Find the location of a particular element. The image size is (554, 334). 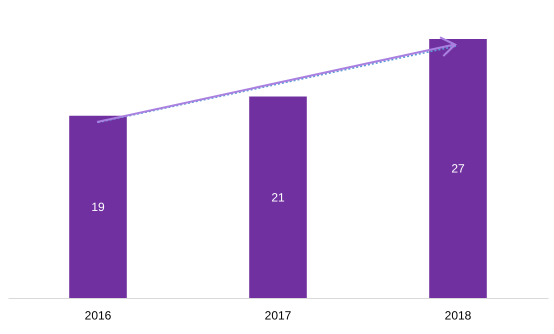

data-label: 19 is located at coordinates (98, 207).